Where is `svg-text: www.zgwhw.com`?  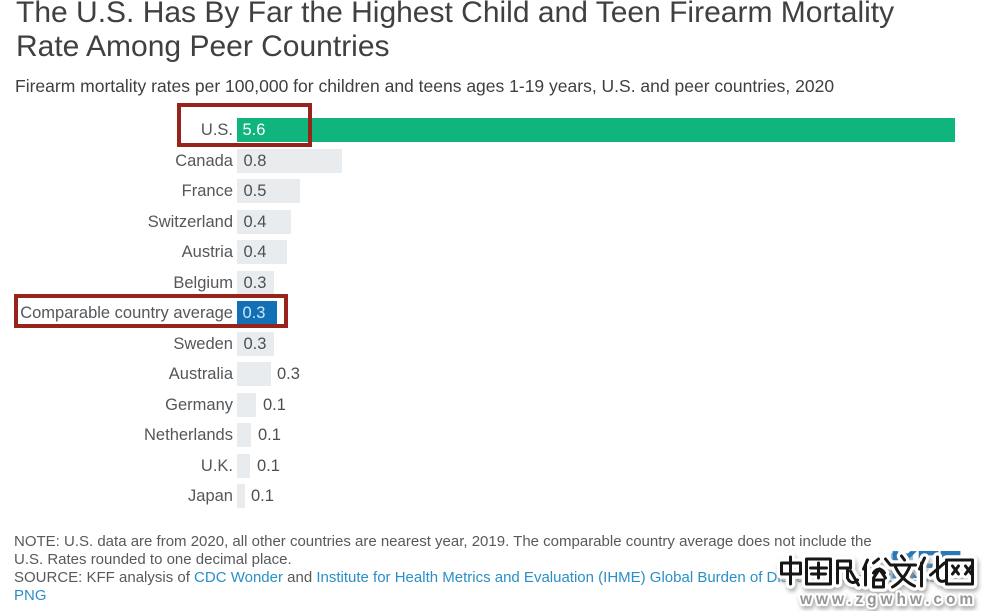 svg-text: www.zgwhw.com is located at coordinates (888, 599).